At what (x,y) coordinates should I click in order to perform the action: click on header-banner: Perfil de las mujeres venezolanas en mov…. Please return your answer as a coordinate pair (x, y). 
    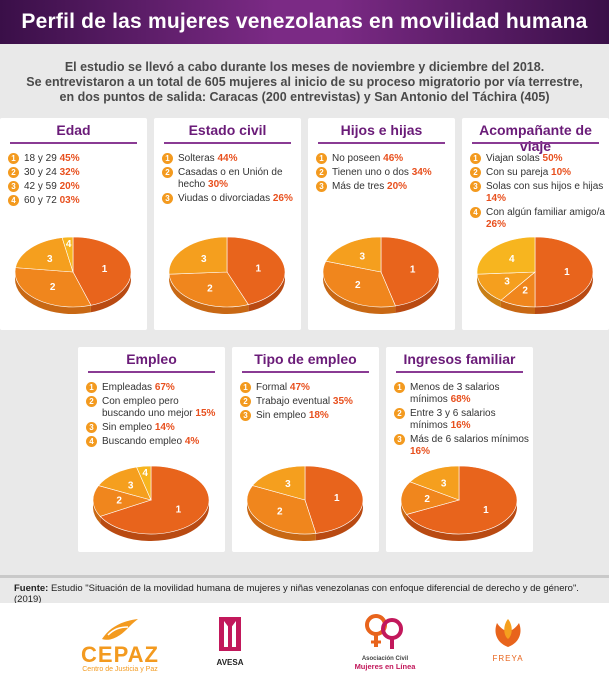
    Looking at the image, I should click on (304, 22).